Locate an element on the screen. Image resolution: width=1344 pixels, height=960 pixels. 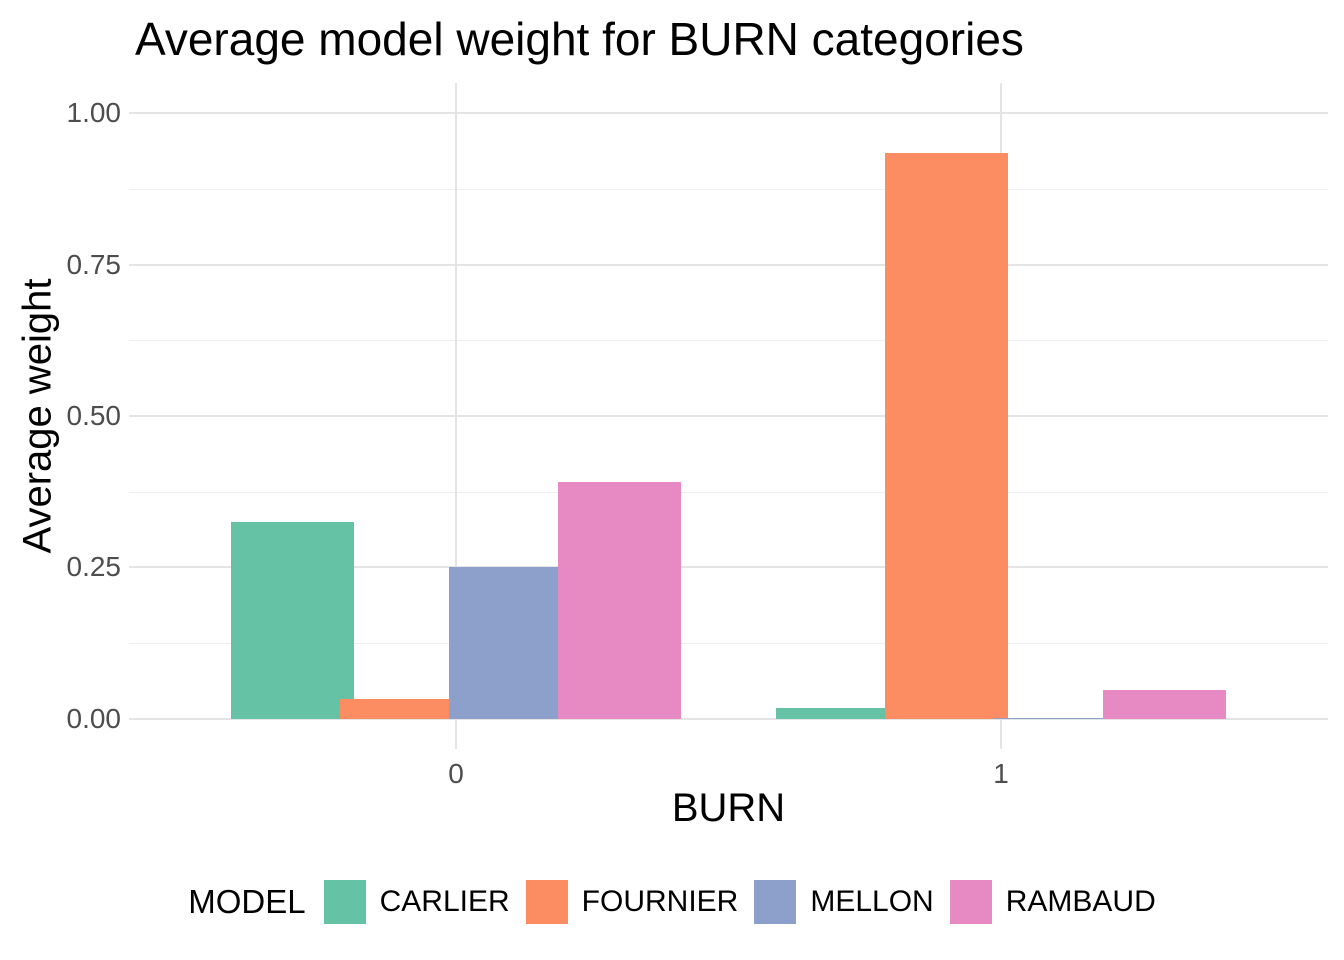
legend-item-mellon: MELLON is located at coordinates (844, 902).